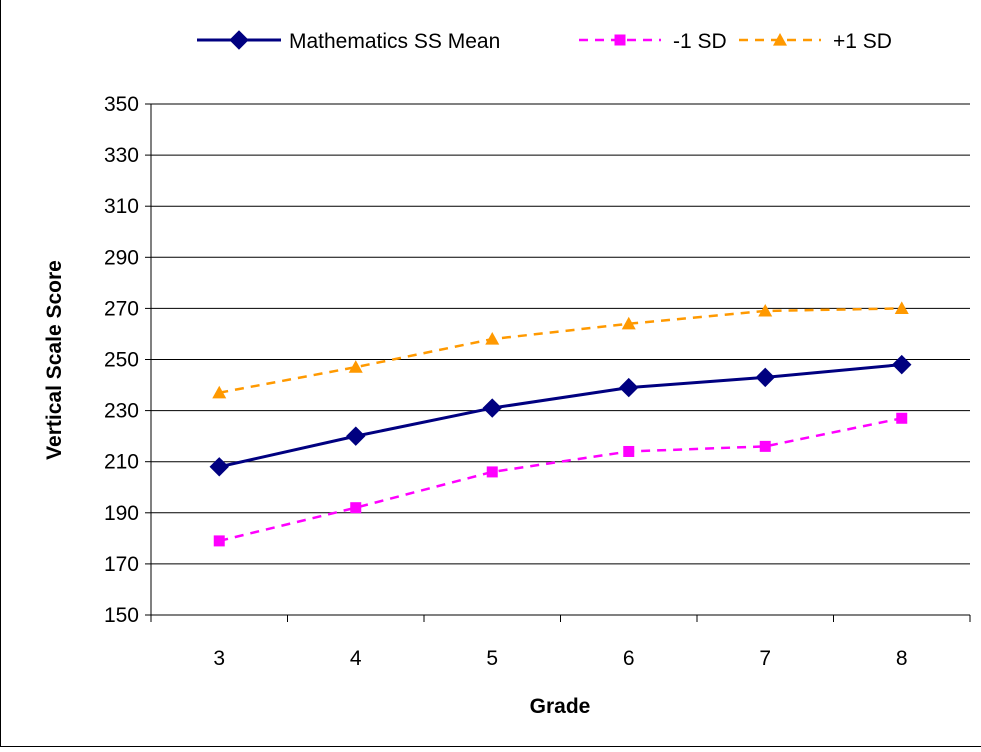 The image size is (981, 752). What do you see at coordinates (121, 564) in the screenshot?
I see `y-tick-label: 170` at bounding box center [121, 564].